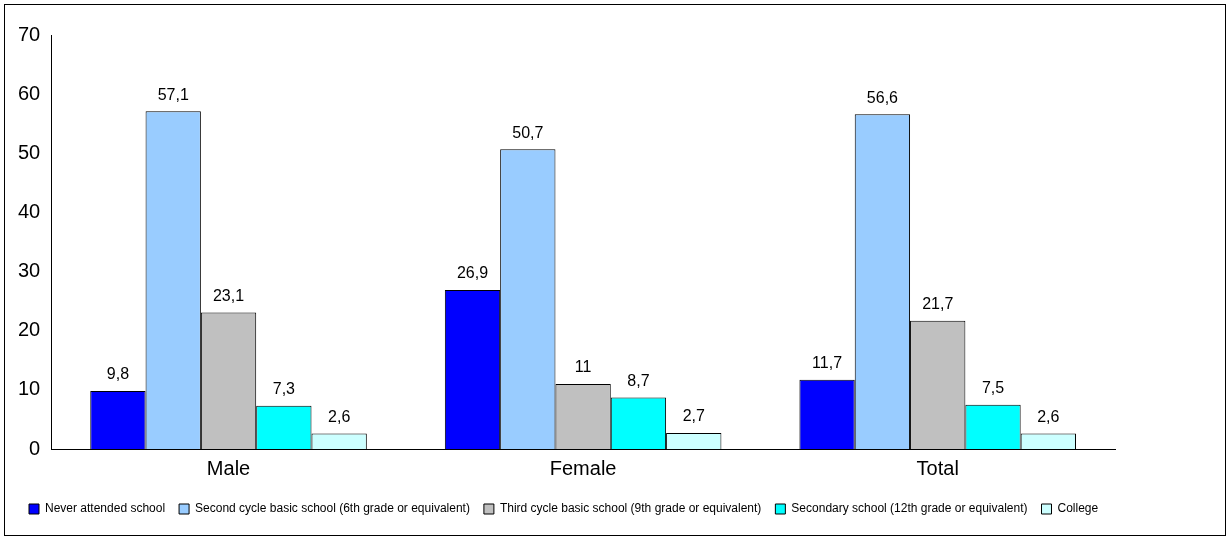  What do you see at coordinates (993, 388) in the screenshot?
I see `data-label: 7,5` at bounding box center [993, 388].